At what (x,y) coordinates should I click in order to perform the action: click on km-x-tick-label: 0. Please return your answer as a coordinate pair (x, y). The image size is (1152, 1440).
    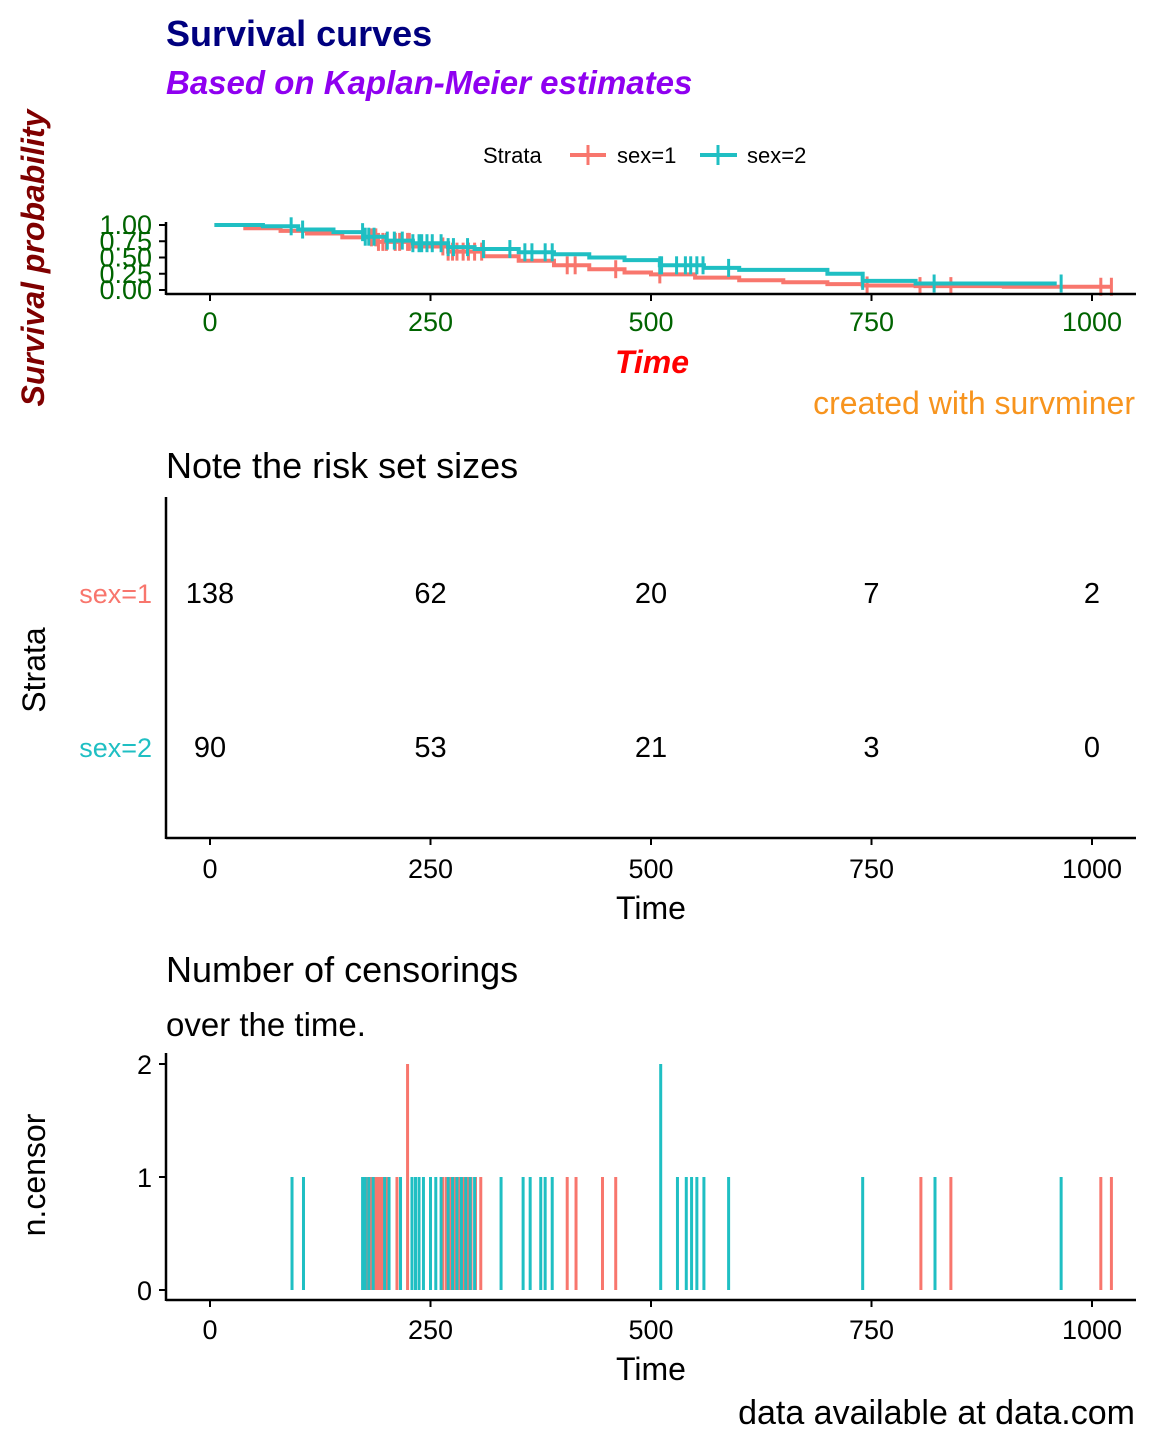
    Looking at the image, I should click on (209, 322).